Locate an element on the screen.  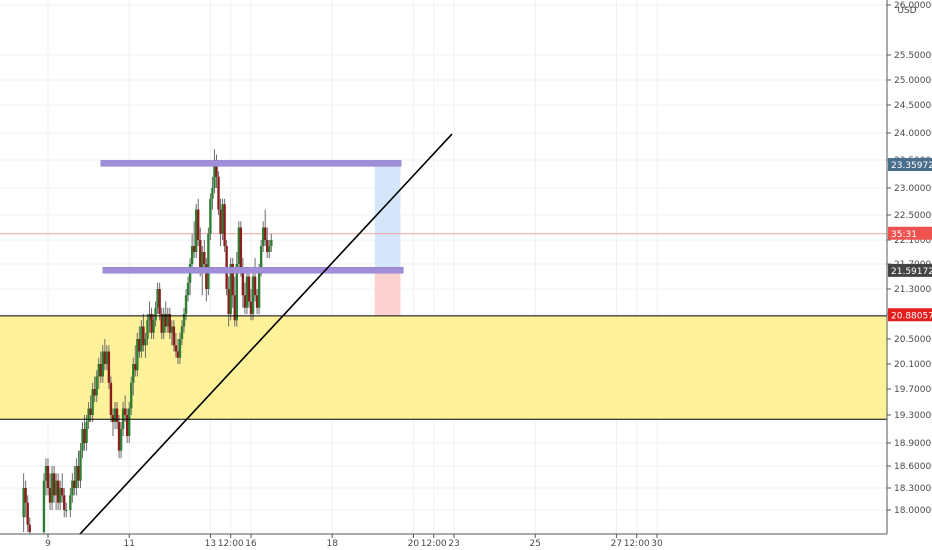
position-stop-zone is located at coordinates (387, 293).